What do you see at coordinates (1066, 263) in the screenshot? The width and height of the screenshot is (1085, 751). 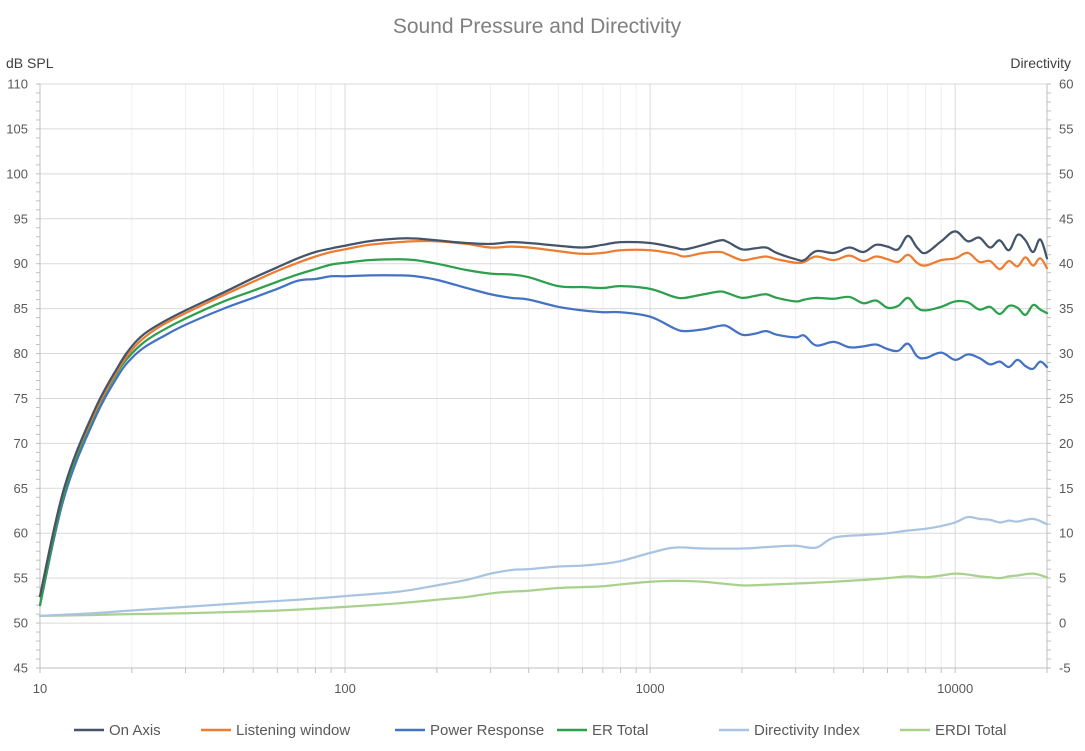 I see `y-tick-label-right: 40` at bounding box center [1066, 263].